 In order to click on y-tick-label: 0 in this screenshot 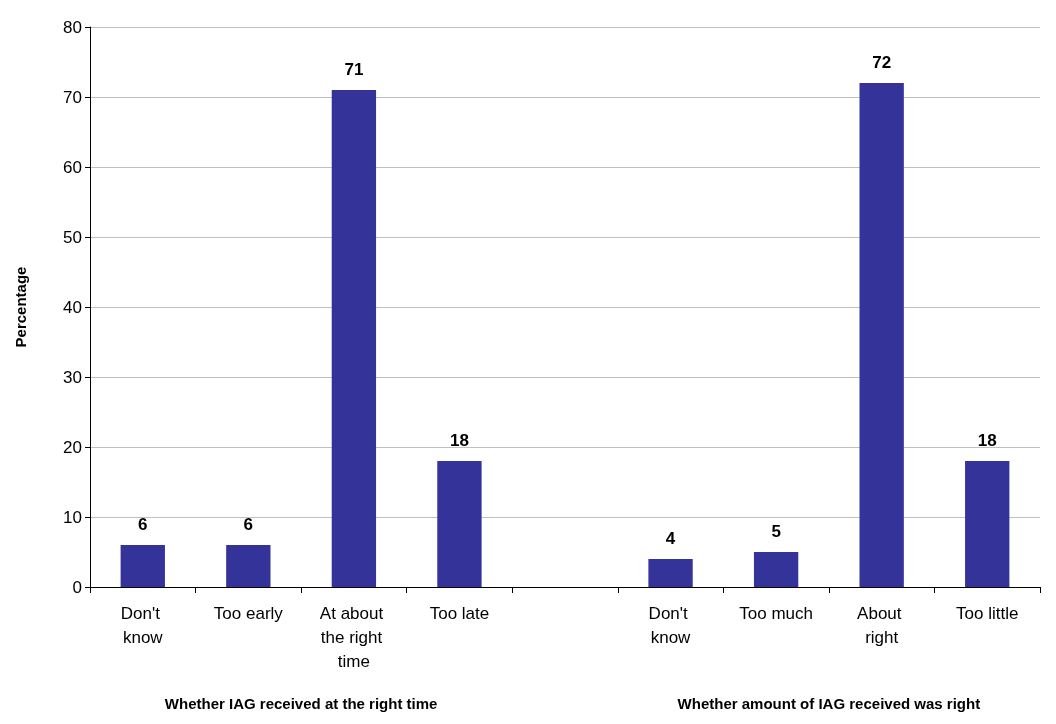, I will do `click(77, 587)`.